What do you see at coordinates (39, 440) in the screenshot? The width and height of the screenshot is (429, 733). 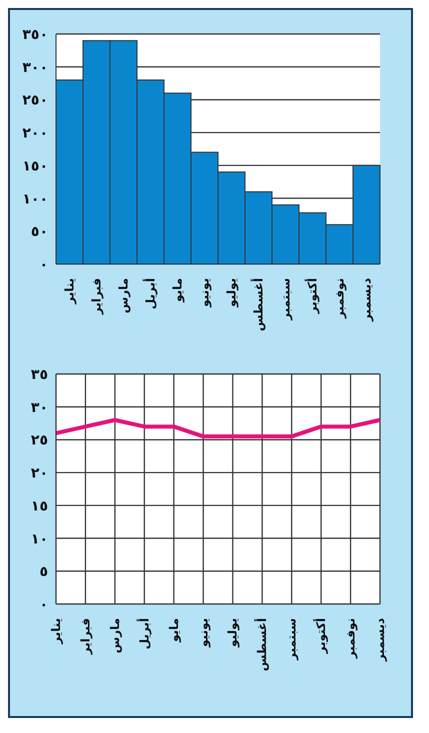 I see `y-tick-label: ٢٥` at bounding box center [39, 440].